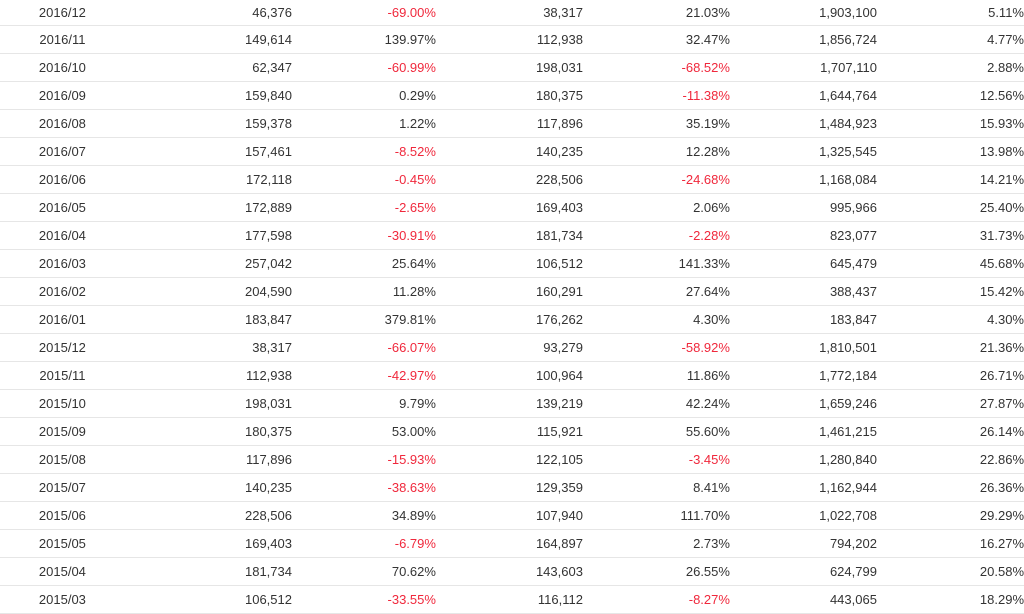 The width and height of the screenshot is (1024, 614). I want to click on value-cell: 183,847, so click(208, 319).